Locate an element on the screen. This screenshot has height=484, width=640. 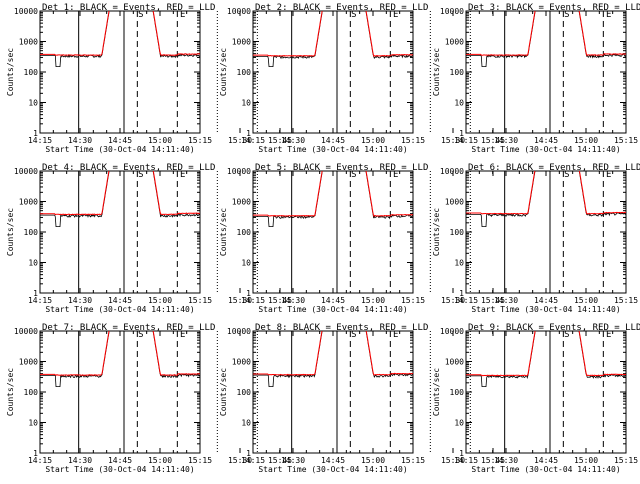
chart-title: Det 3: BLACK = Events, RED = LLD is located at coordinates (554, 8).